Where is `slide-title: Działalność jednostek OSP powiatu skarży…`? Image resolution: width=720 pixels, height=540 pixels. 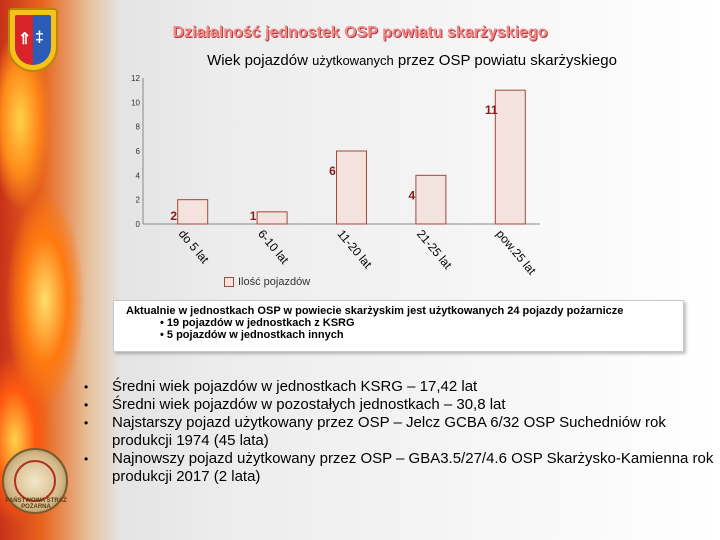
slide-title: Działalność jednostek OSP powiatu skarży… is located at coordinates (360, 32).